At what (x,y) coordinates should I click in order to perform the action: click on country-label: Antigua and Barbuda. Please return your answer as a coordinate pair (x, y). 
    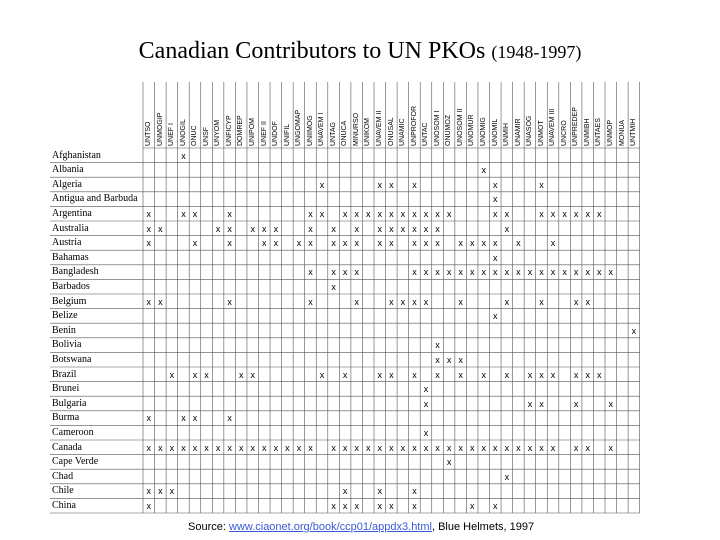
    Looking at the image, I should click on (95, 199).